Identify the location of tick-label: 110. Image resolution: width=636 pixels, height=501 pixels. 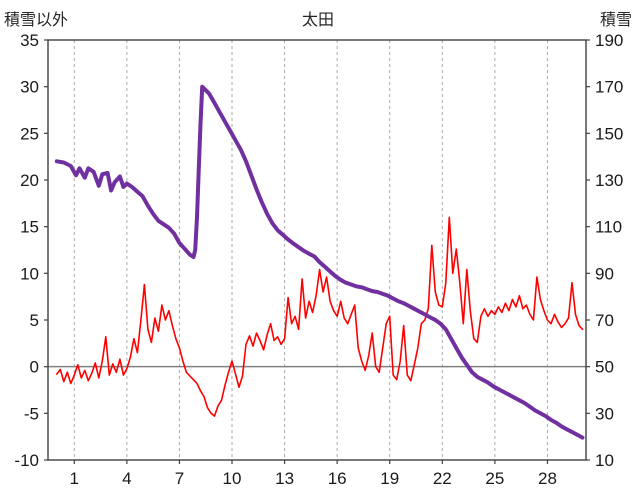
(608, 227).